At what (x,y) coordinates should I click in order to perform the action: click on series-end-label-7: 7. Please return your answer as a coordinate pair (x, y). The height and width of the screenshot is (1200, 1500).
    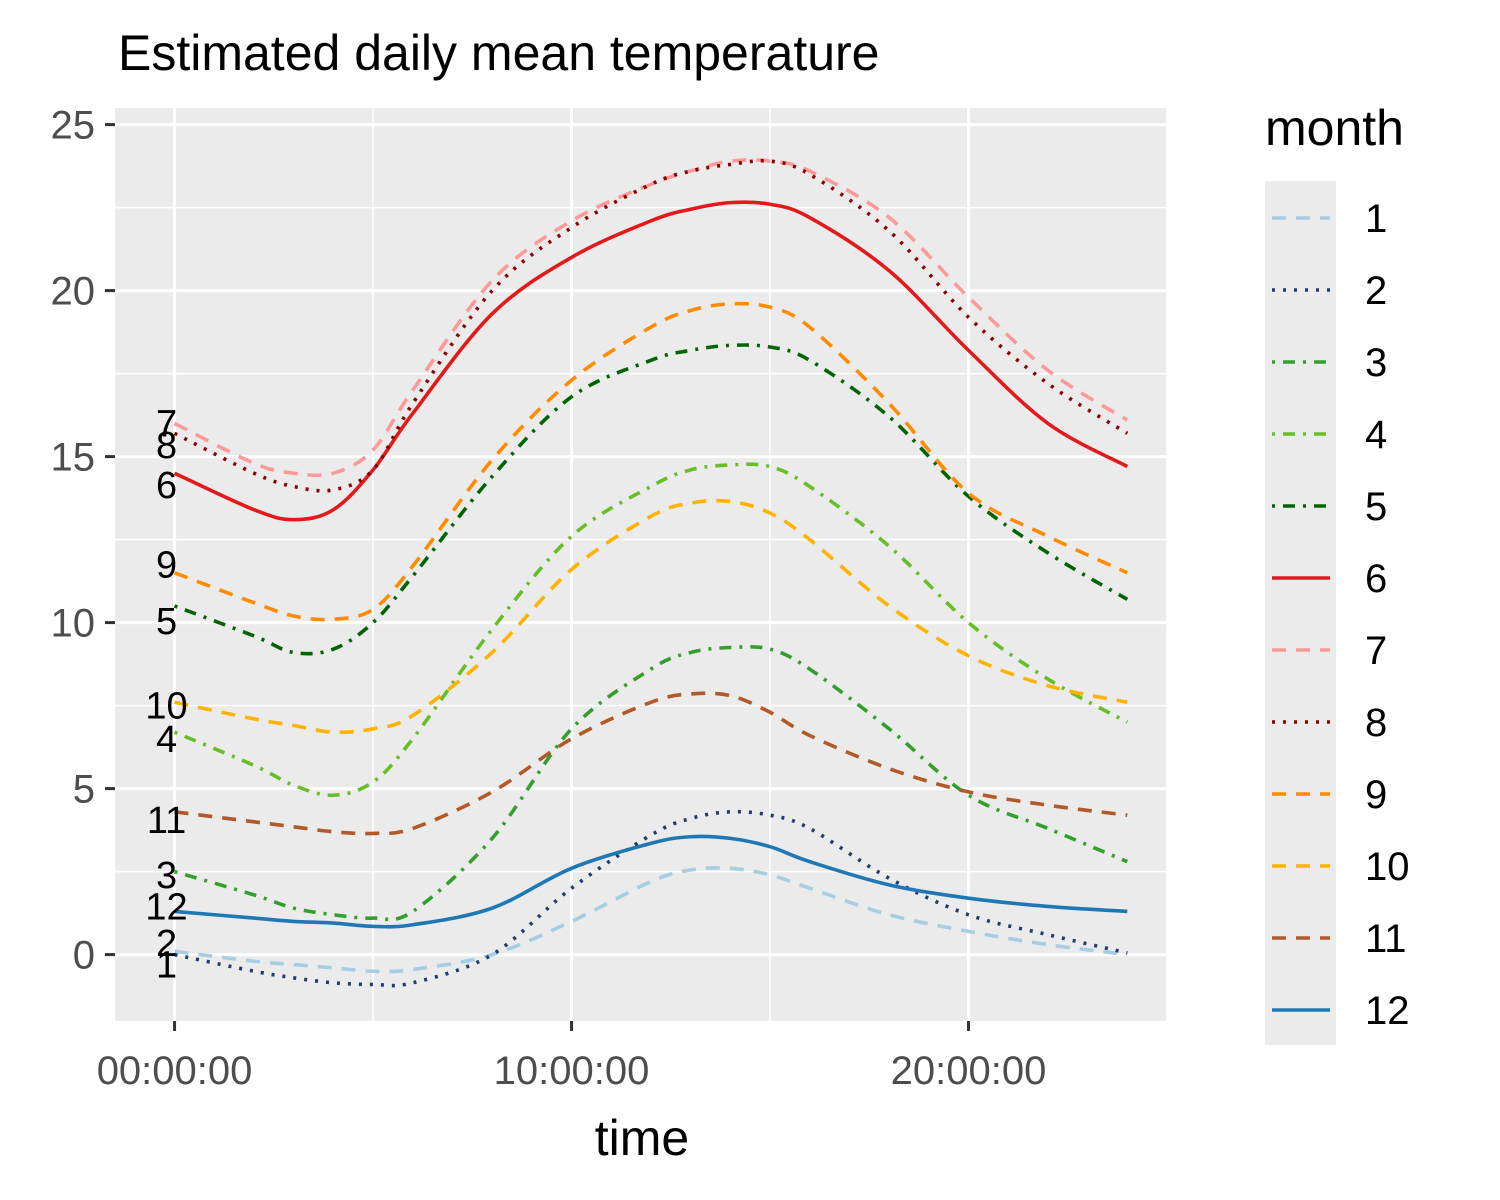
    Looking at the image, I should click on (166, 424).